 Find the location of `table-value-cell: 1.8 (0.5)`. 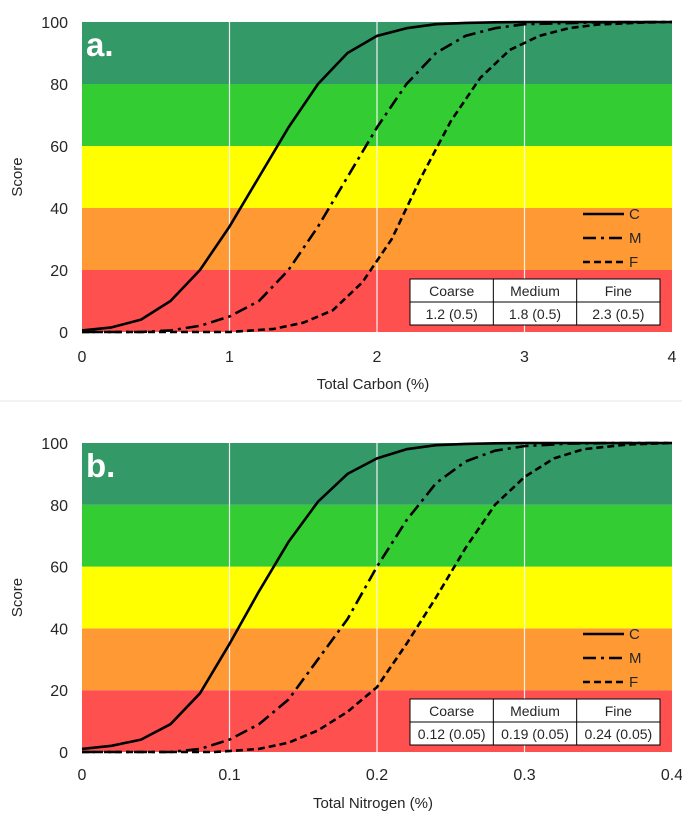

table-value-cell: 1.8 (0.5) is located at coordinates (535, 314).